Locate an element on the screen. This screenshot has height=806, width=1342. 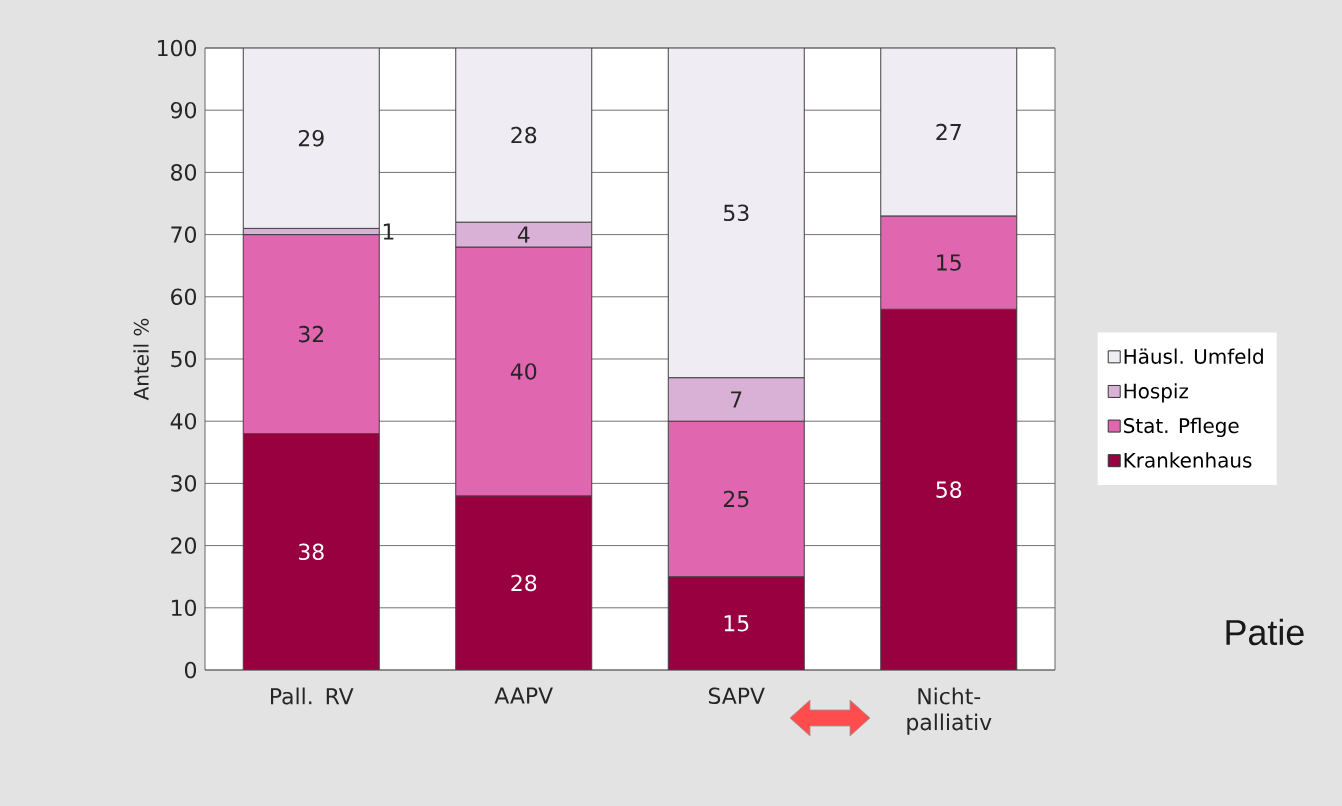
text: Patie is located at coordinates (1265, 632).